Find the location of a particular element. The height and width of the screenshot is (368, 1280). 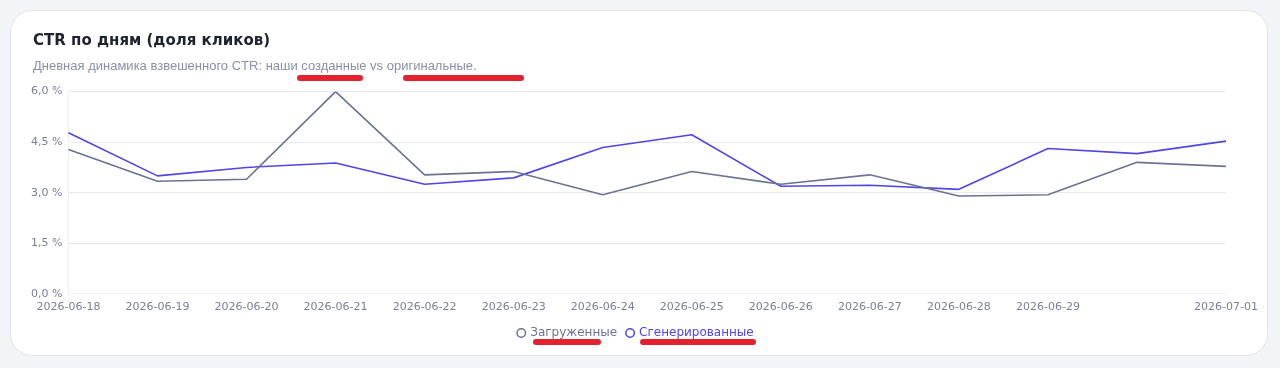

x-tick-label: 2026-06-21 is located at coordinates (335, 307).